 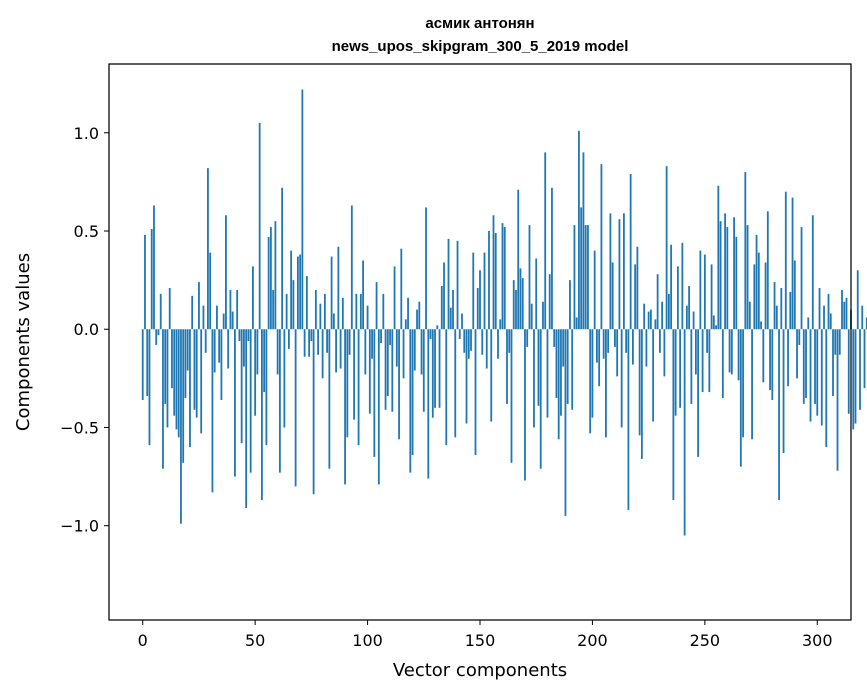 What do you see at coordinates (86, 231) in the screenshot?
I see `y-tick-label: 0.5` at bounding box center [86, 231].